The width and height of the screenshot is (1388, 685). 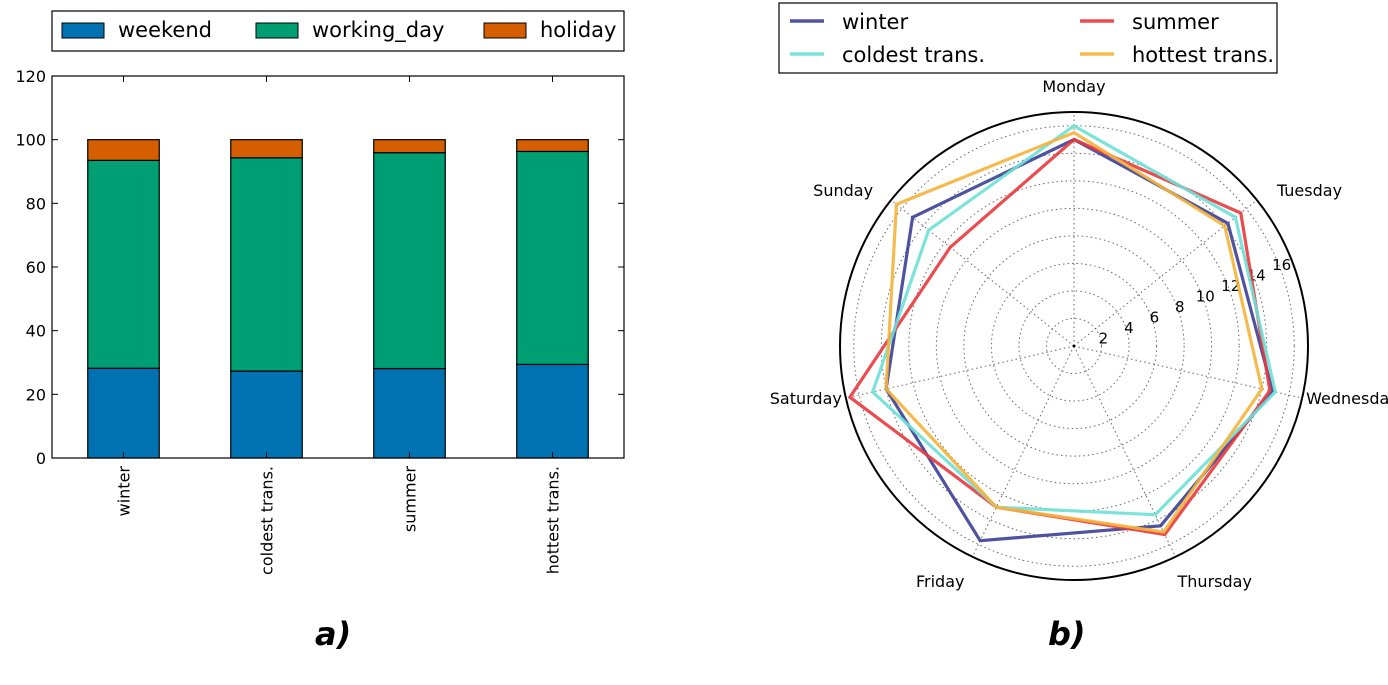 What do you see at coordinates (333, 634) in the screenshot?
I see `caption-a: a)` at bounding box center [333, 634].